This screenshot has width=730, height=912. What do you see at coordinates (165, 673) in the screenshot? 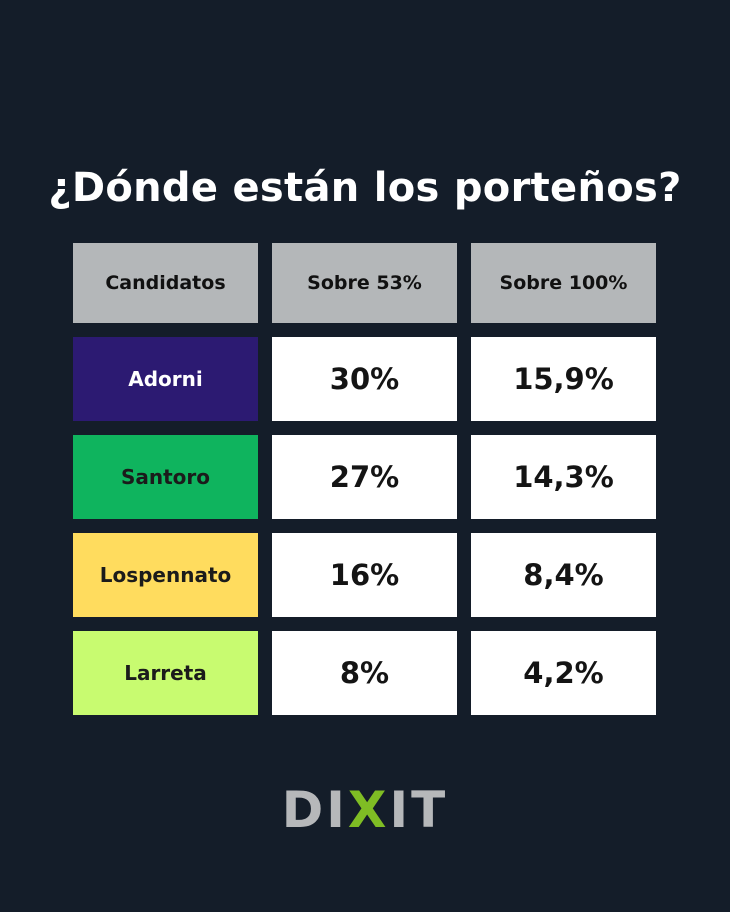
I see `candidate-name-larreta: Larreta` at bounding box center [165, 673].